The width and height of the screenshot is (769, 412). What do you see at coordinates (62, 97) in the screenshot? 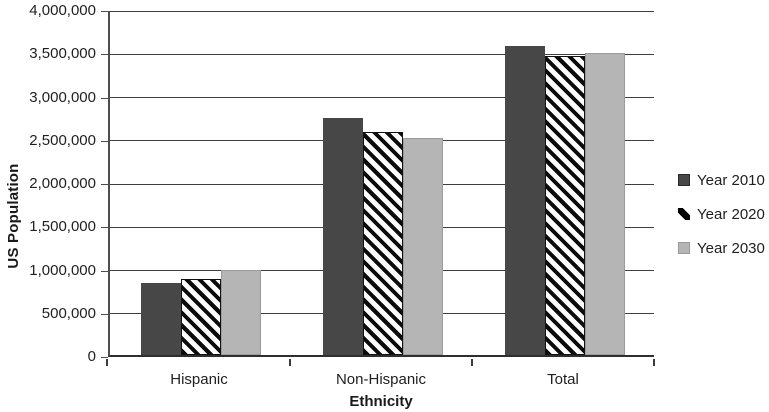
I see `y-tick-label: 3,000,000` at bounding box center [62, 97].